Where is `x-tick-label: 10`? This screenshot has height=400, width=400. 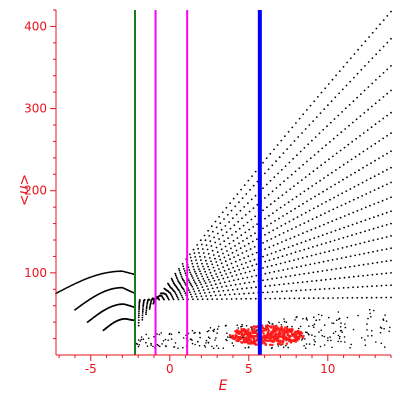 x-tick-label: 10 is located at coordinates (327, 369).